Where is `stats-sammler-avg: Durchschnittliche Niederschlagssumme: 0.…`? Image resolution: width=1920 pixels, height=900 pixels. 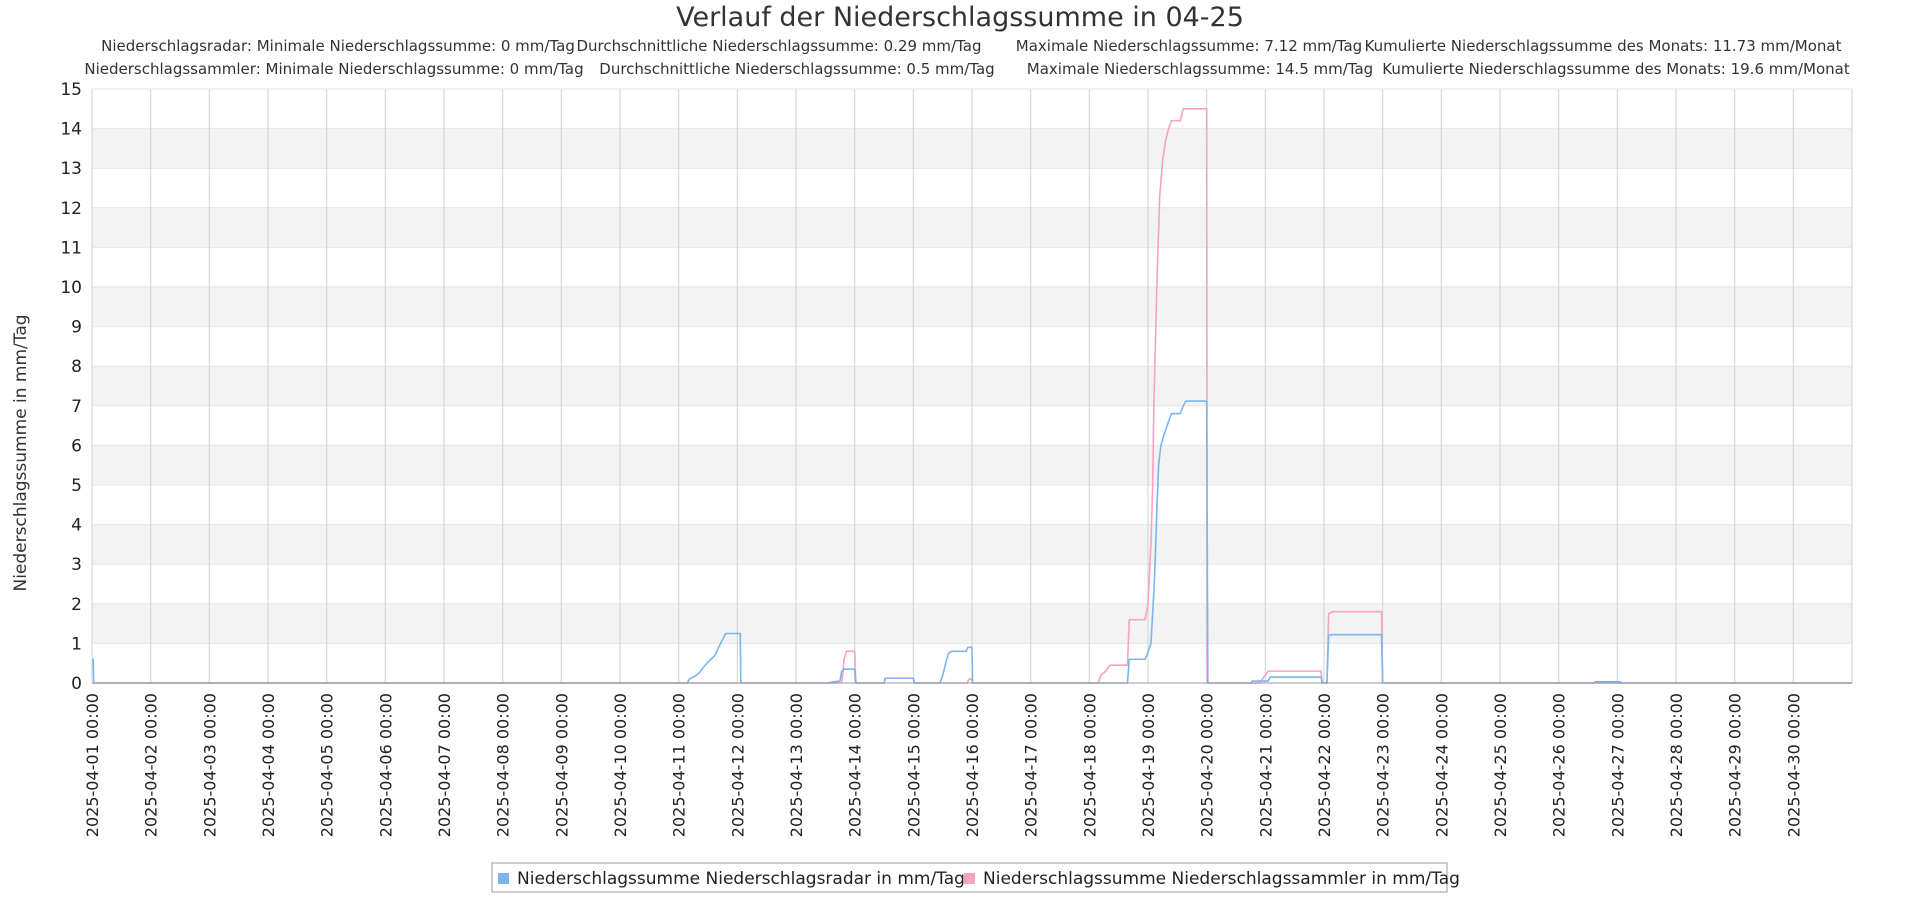 stats-sammler-avg: Durchschnittliche Niederschlagssumme: 0.… is located at coordinates (796, 69).